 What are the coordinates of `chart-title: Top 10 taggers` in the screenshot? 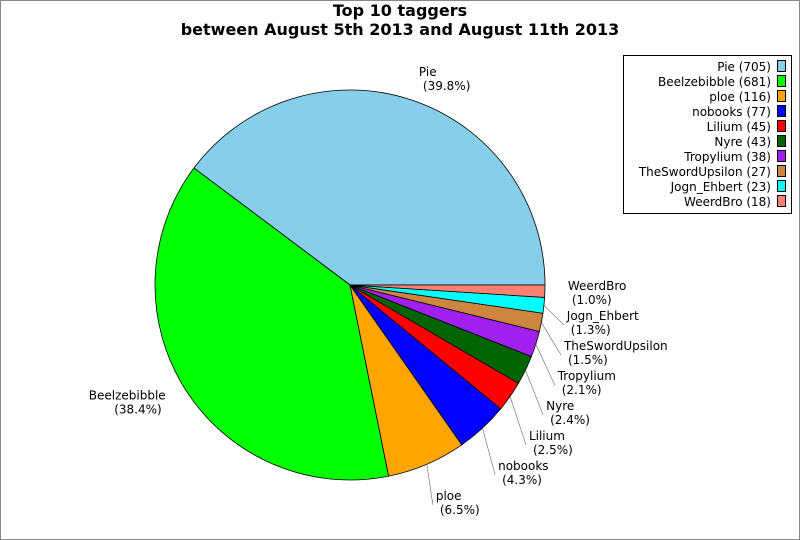 It's located at (400, 10).